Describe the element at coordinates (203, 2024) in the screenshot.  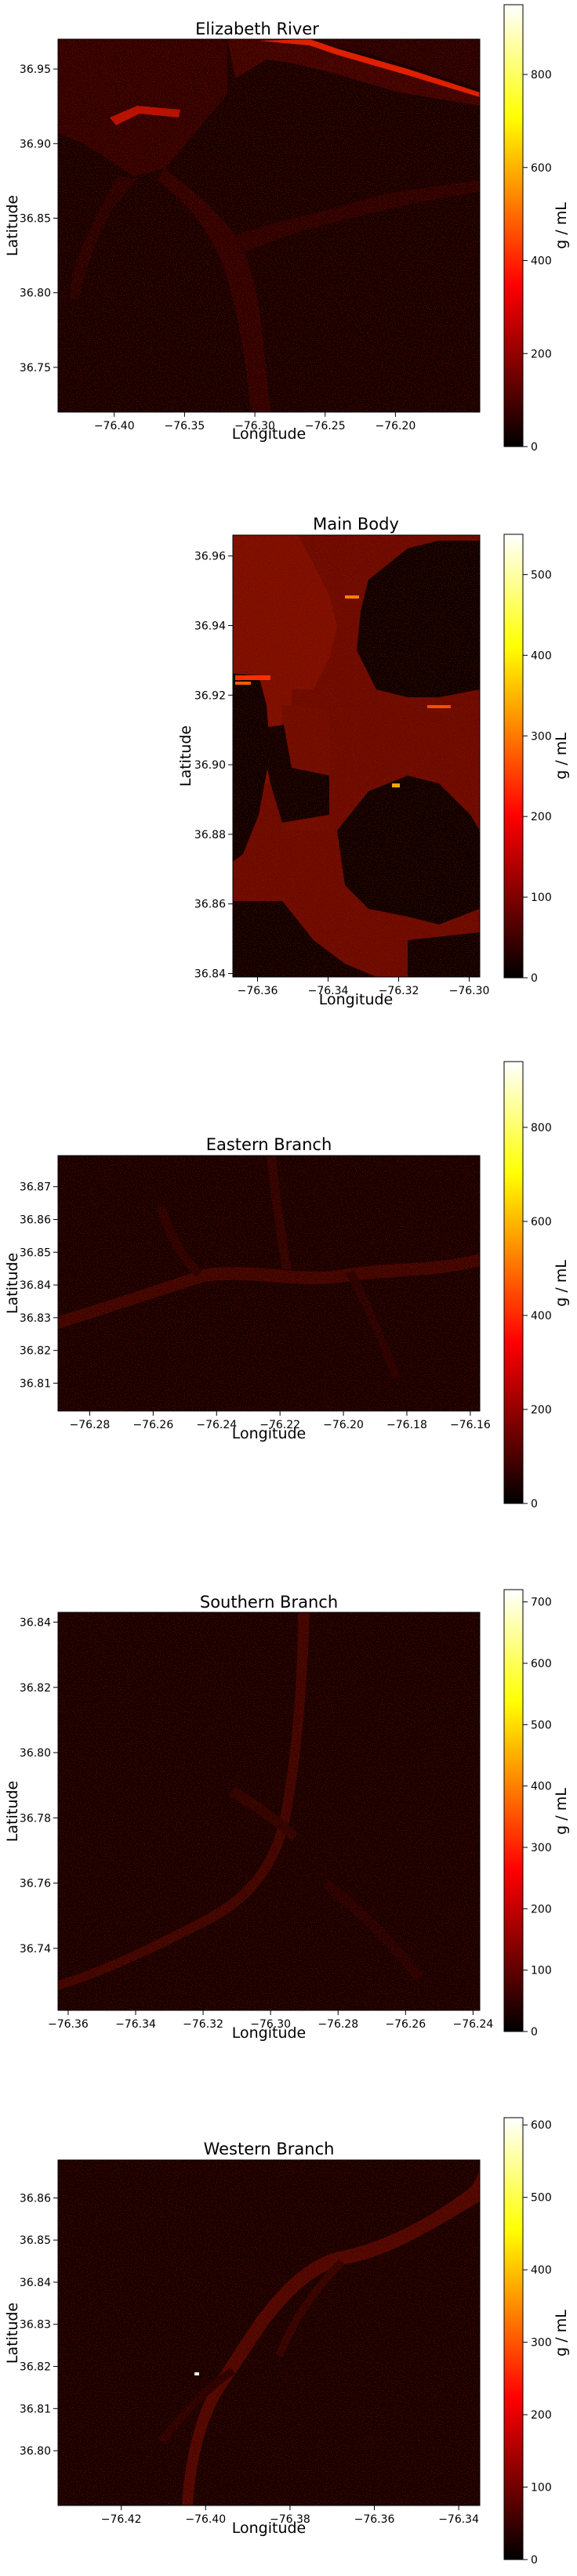
I see `x-tick-label: −76.32` at that location.